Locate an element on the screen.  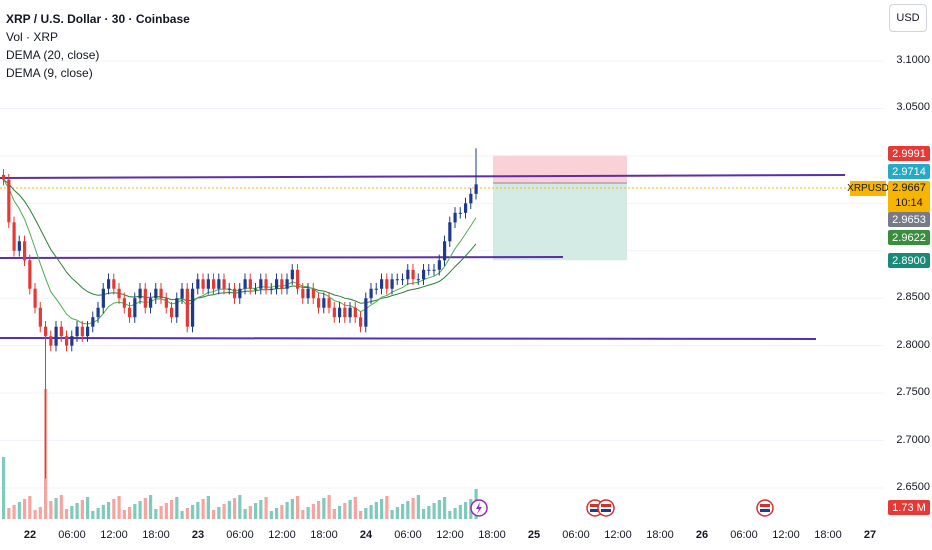
event-markers is located at coordinates (622, 508).